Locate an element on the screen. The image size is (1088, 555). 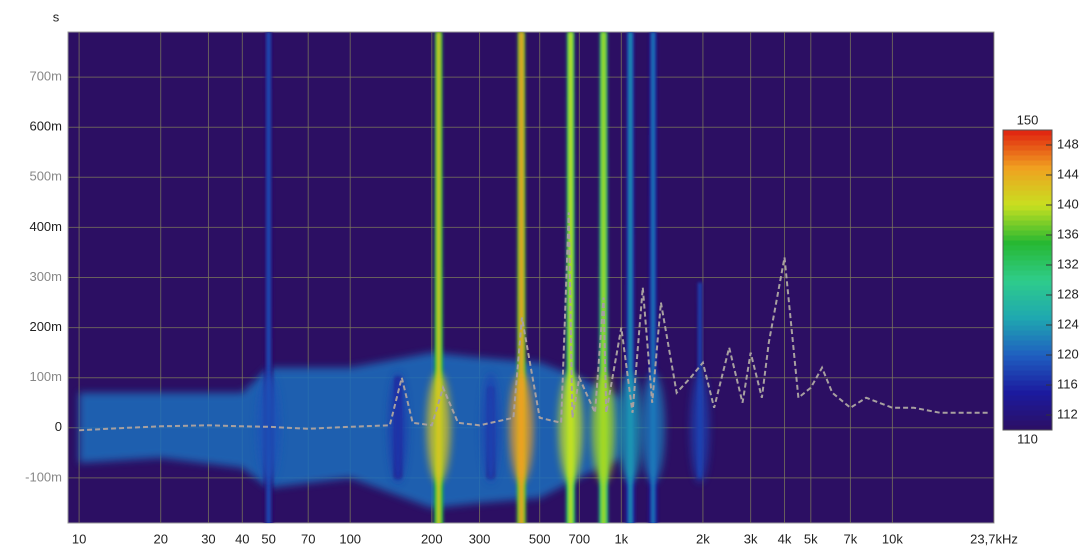
colorbar-label: 116 is located at coordinates (1067, 383).